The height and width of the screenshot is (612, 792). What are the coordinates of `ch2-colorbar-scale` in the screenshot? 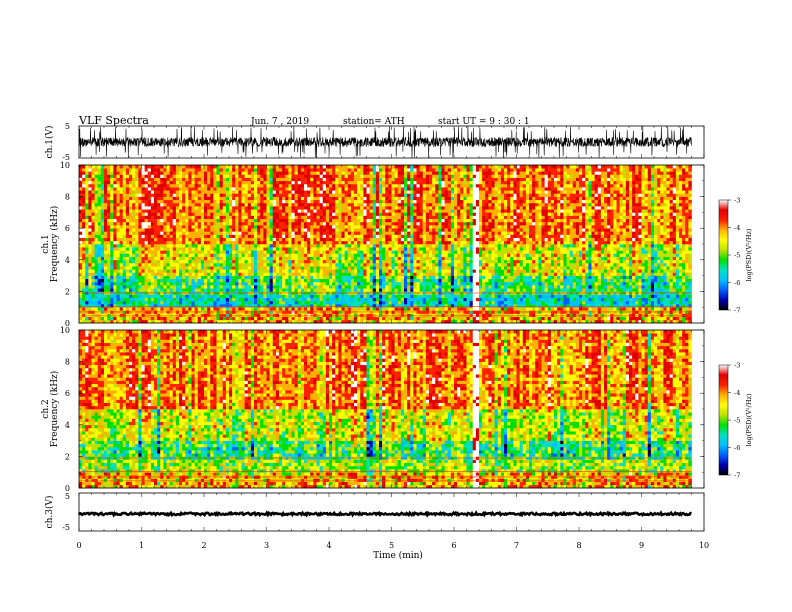 It's located at (723, 420).